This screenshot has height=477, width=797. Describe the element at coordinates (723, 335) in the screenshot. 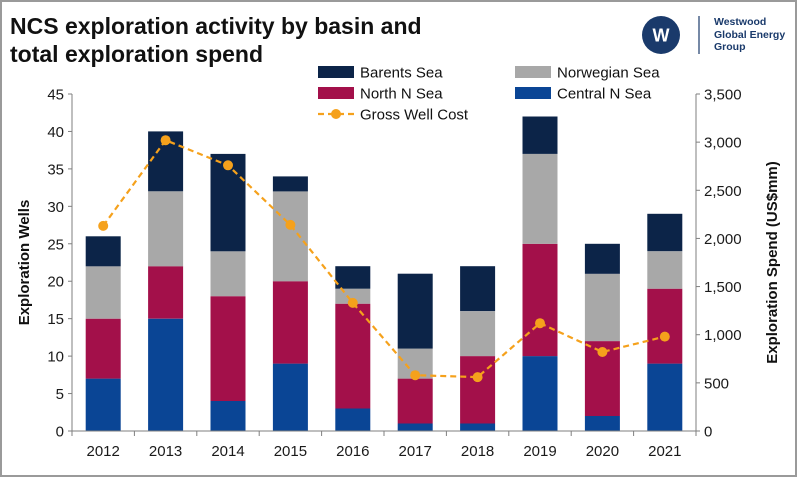

I see `right-tick-label-1000: 1,000` at that location.